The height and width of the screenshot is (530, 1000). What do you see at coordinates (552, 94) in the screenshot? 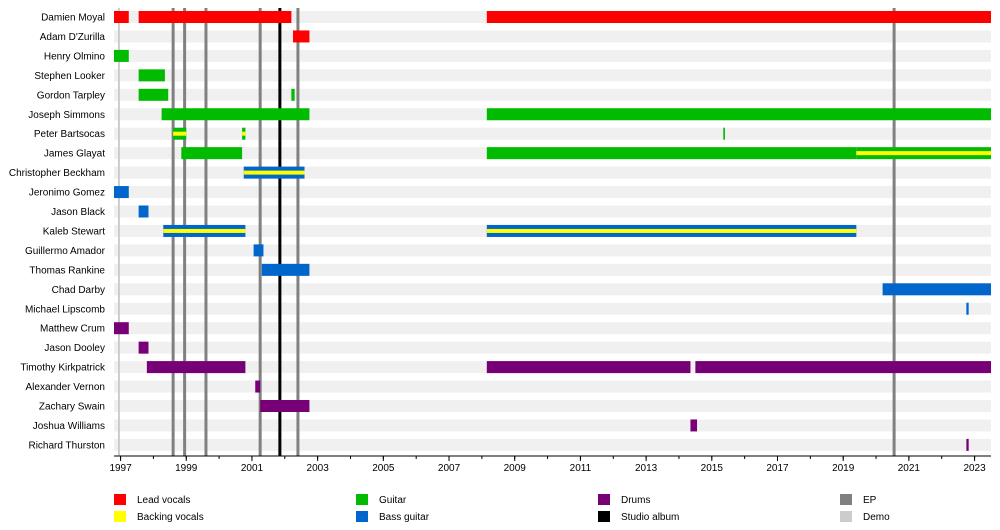
I see `row-background-gordon-tarpley` at bounding box center [552, 94].